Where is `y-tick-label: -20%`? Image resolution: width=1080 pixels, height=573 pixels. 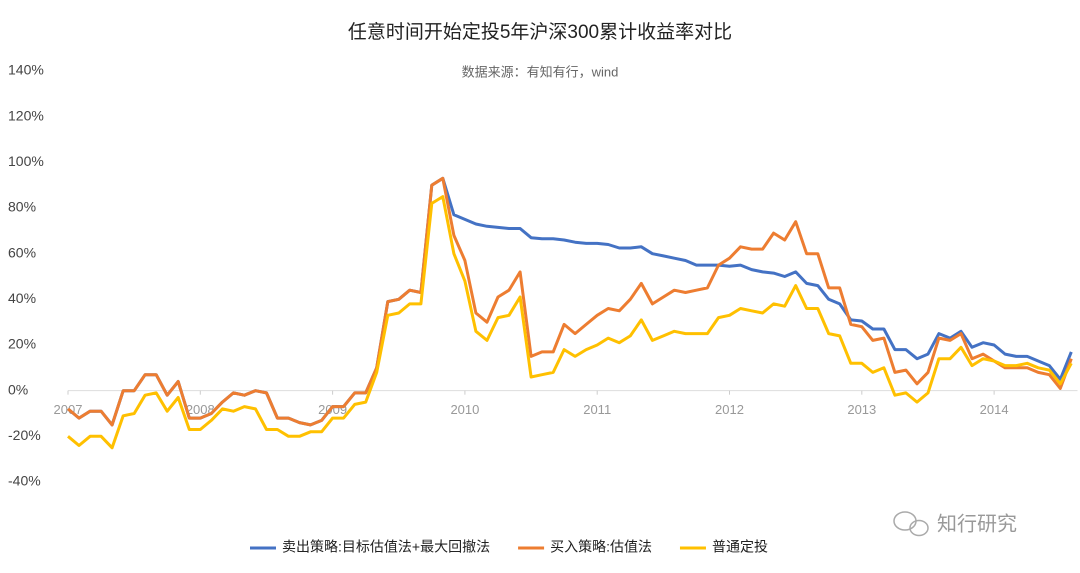
y-tick-label: -20% is located at coordinates (24, 435).